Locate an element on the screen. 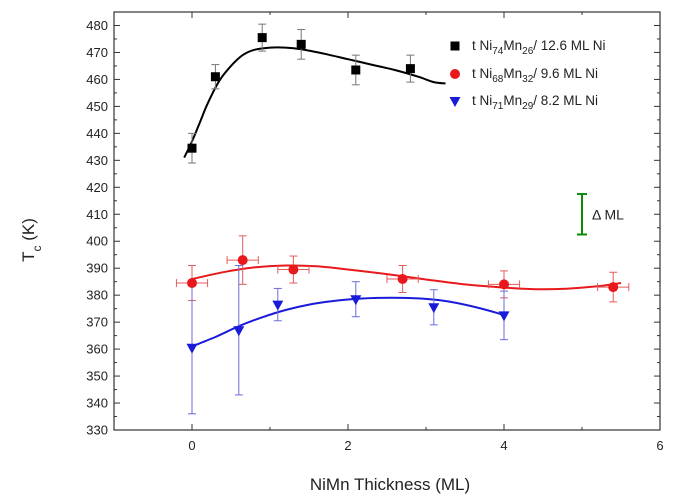  y-tick-label: 400 is located at coordinates (97, 241).